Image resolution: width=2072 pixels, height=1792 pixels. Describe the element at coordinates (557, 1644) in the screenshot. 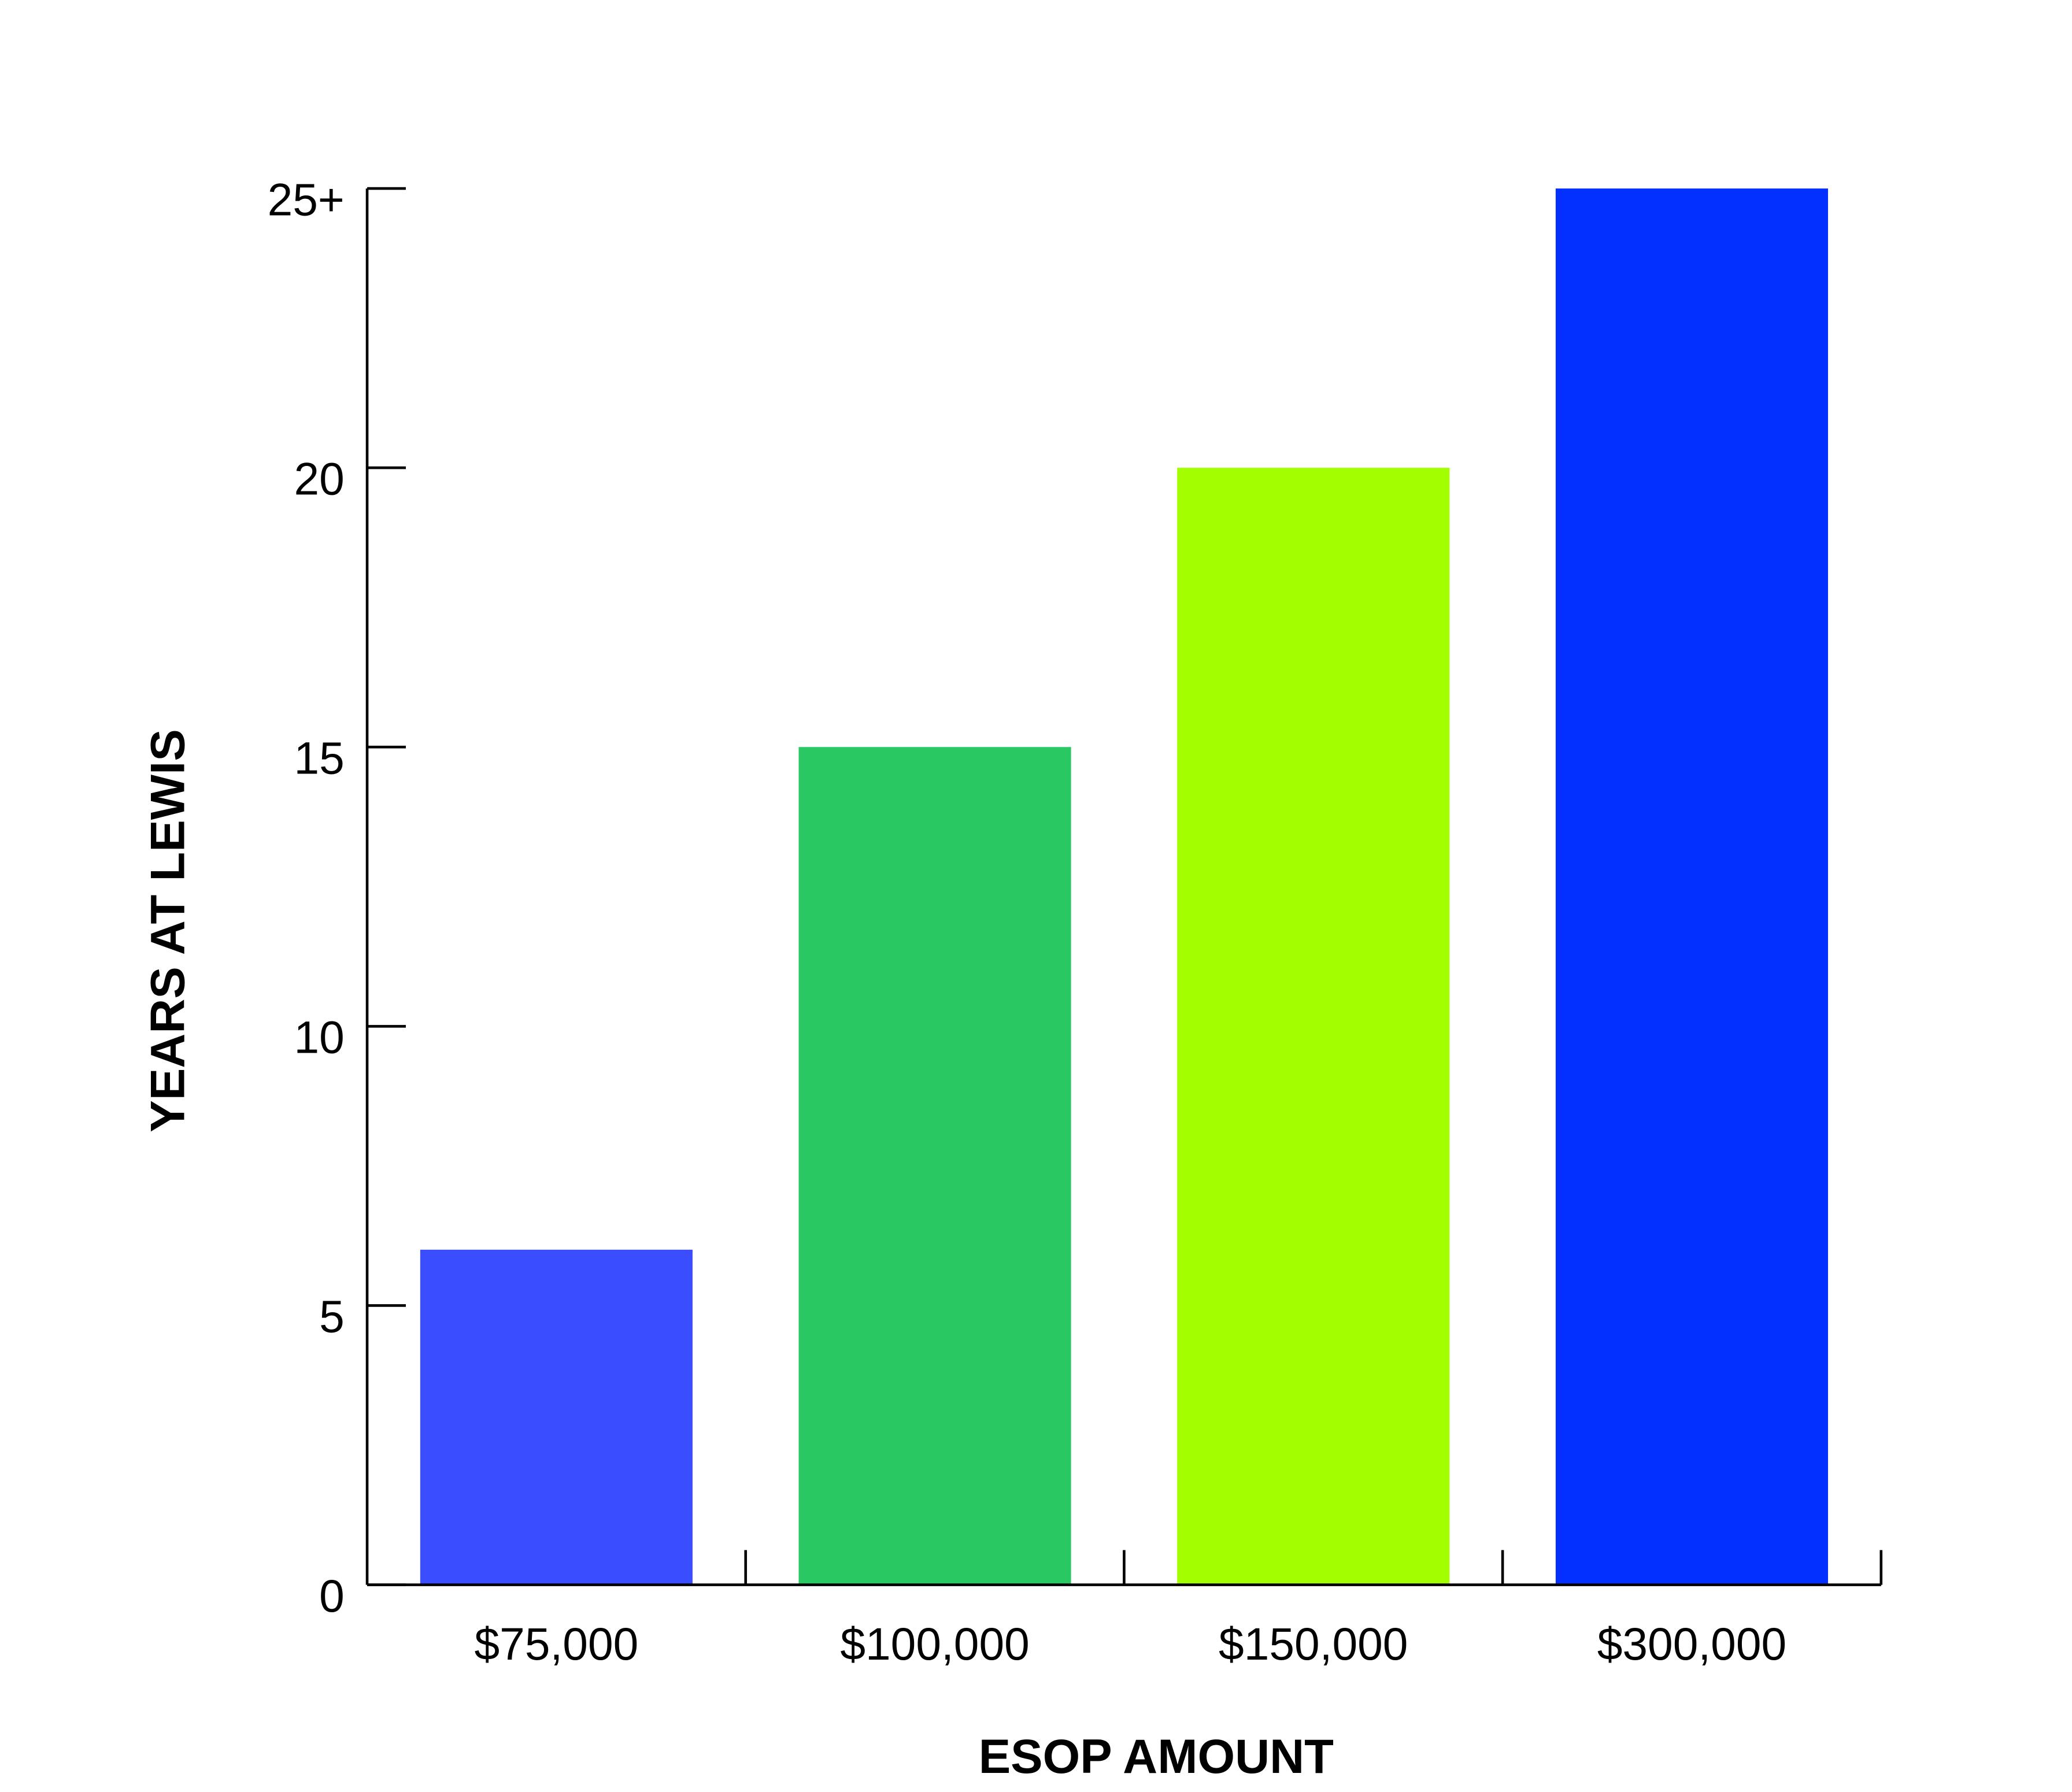

I see `x-tick-label: $75,000` at that location.